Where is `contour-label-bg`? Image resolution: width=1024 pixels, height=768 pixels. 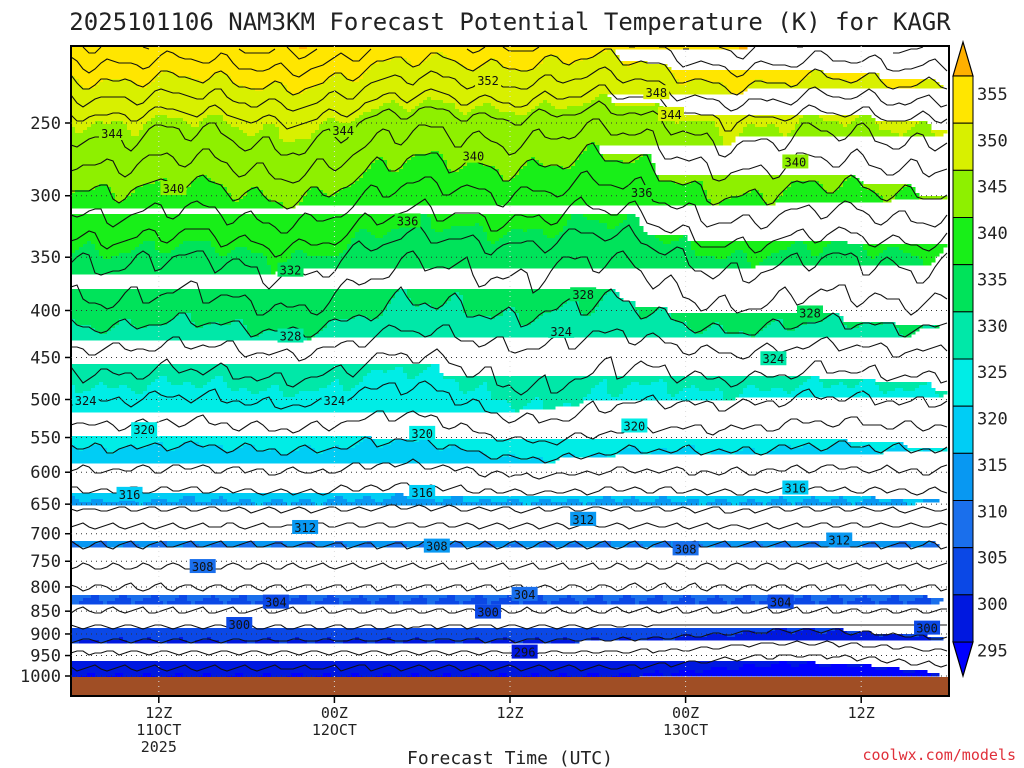
contour-label-bg is located at coordinates (422, 432).